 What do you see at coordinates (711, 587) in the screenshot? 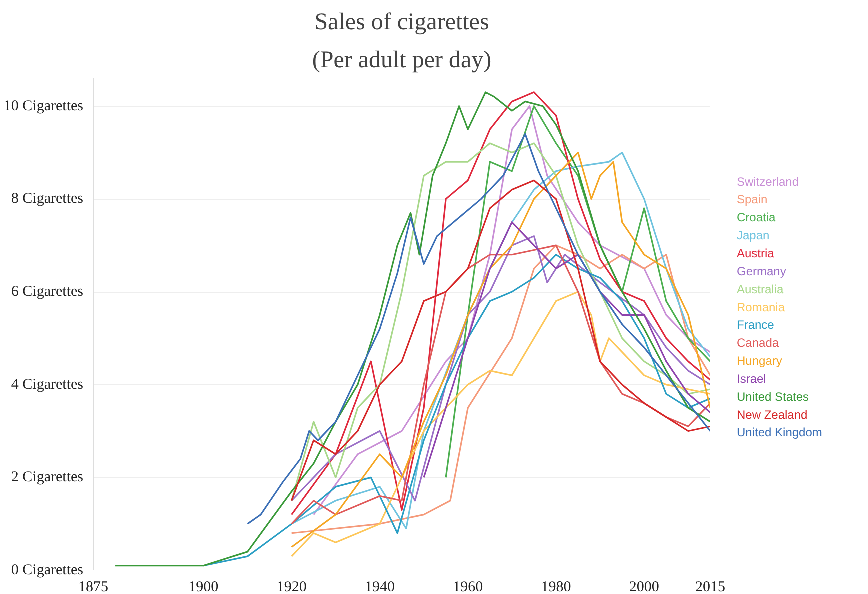
I see `x-tick-label: 2015` at bounding box center [711, 587].